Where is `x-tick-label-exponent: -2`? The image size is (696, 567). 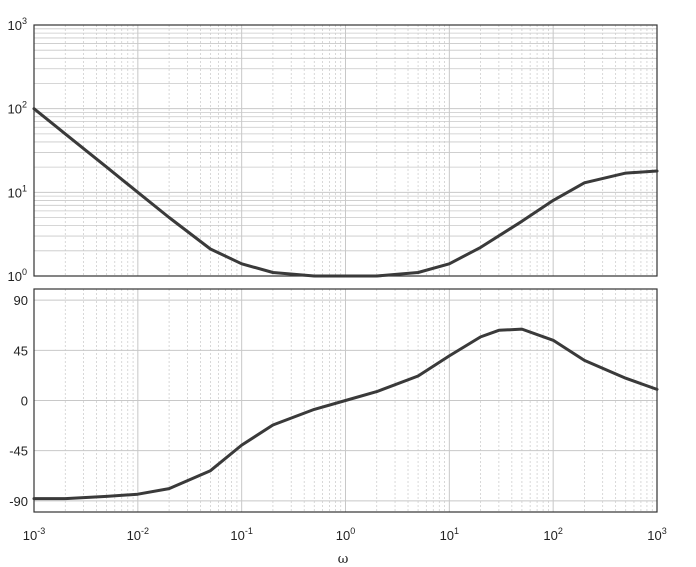
x-tick-label-exponent: -2 is located at coordinates (145, 531).